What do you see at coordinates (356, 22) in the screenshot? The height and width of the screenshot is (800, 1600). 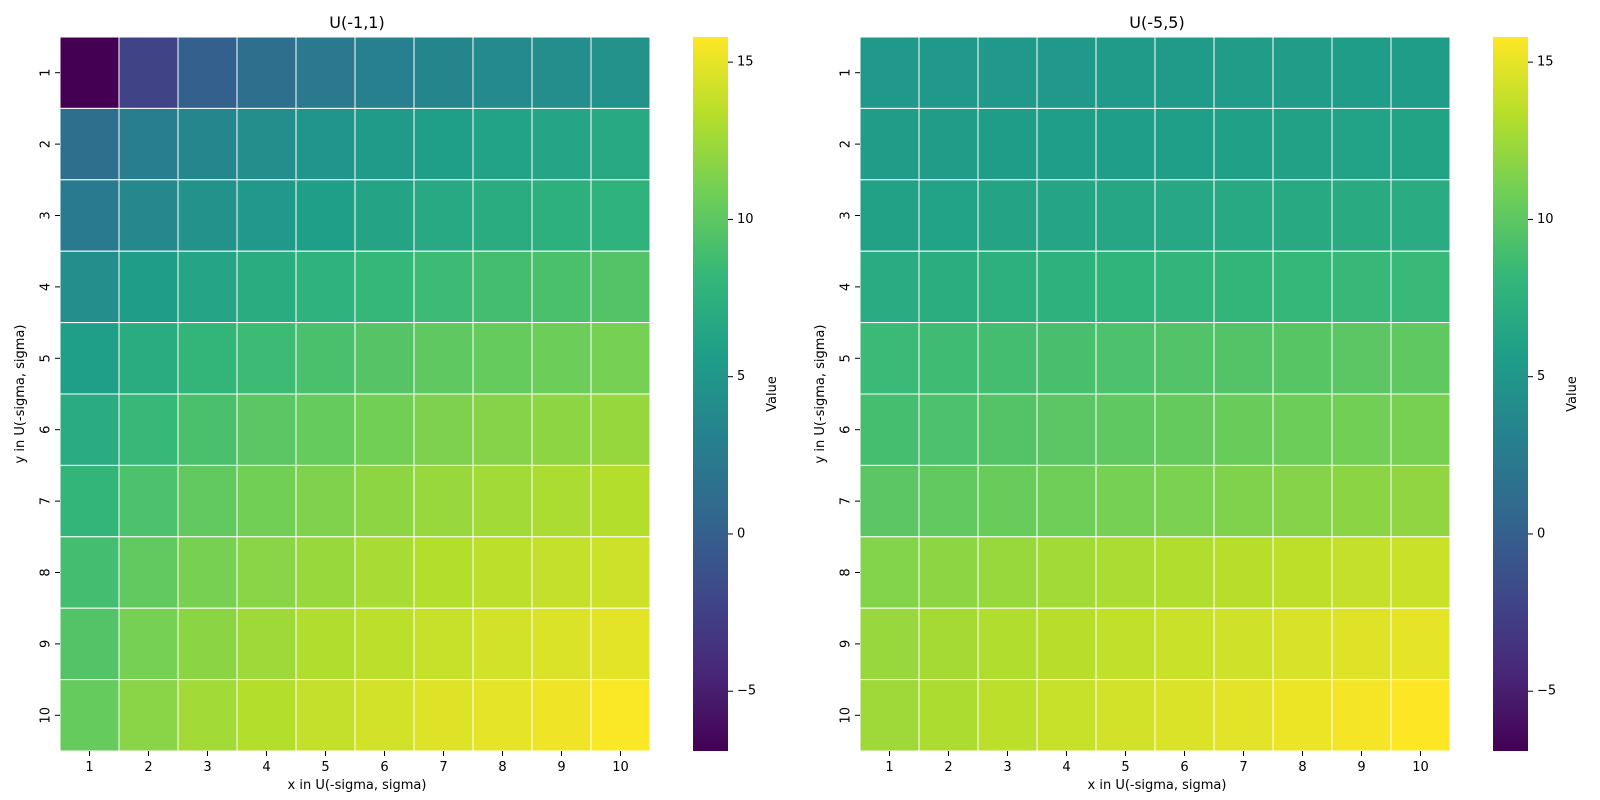 I see `chart-title: U(-1,1)` at bounding box center [356, 22].